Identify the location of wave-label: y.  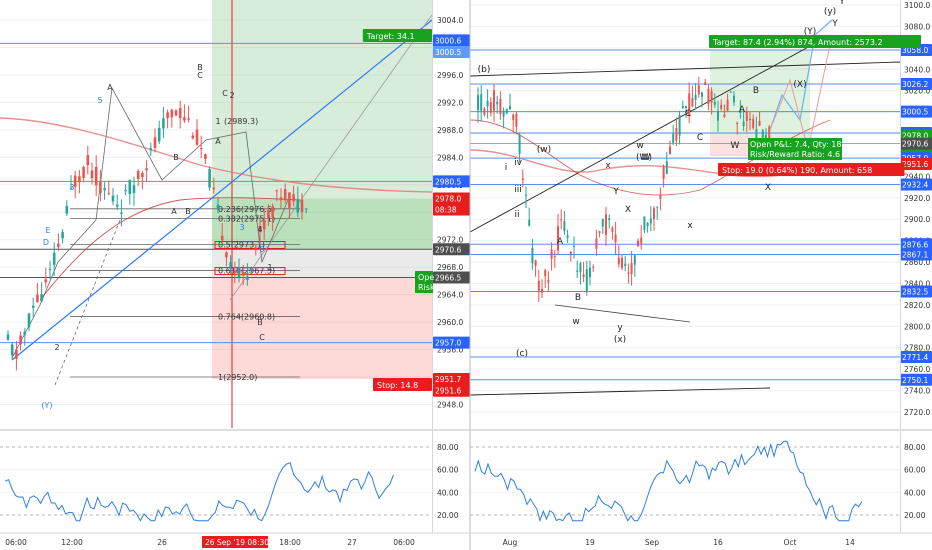
(620, 328).